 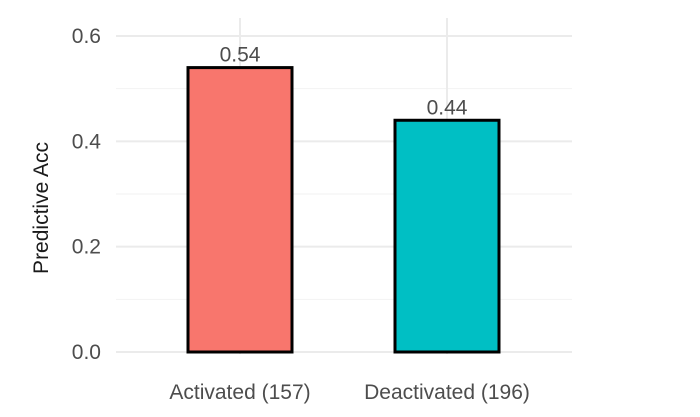 I want to click on x-axis-ticks: Activated (157) Deactivated (196), so click(x=349, y=392).